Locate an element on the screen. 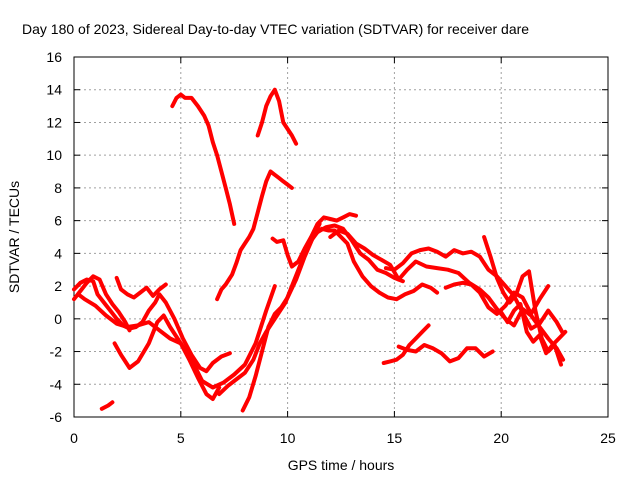 The height and width of the screenshot is (480, 640). y-tick-label: -6 is located at coordinates (56, 417).